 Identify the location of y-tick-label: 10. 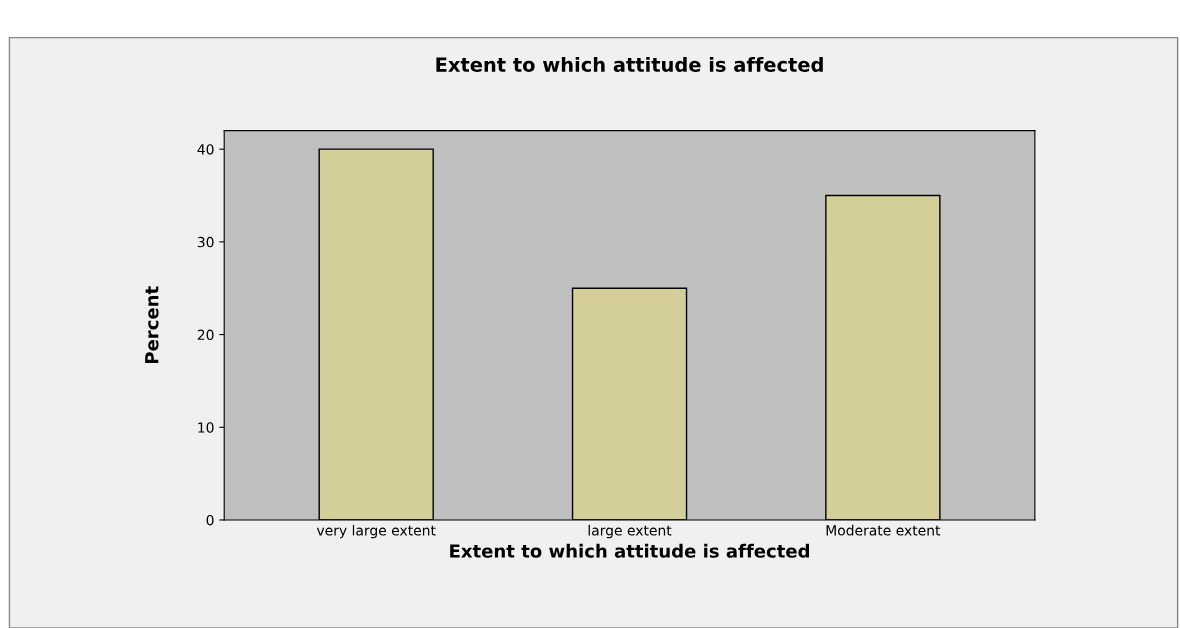
(206, 427).